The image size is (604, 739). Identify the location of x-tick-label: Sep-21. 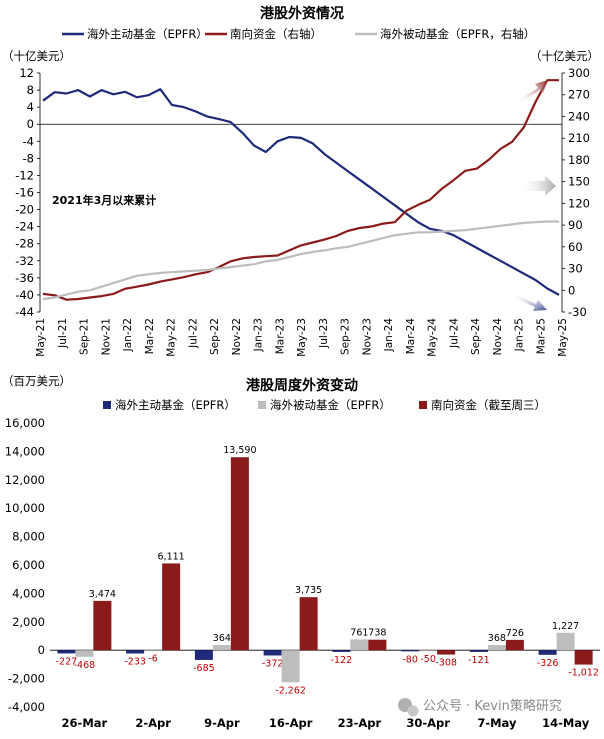
(85, 336).